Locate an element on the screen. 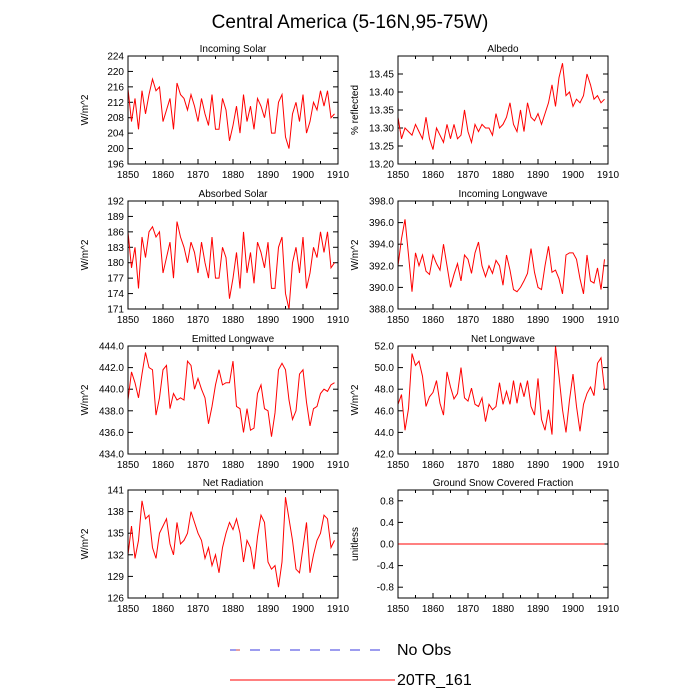 This screenshot has width=700, height=700. panel-title: Net Longwave is located at coordinates (503, 339).